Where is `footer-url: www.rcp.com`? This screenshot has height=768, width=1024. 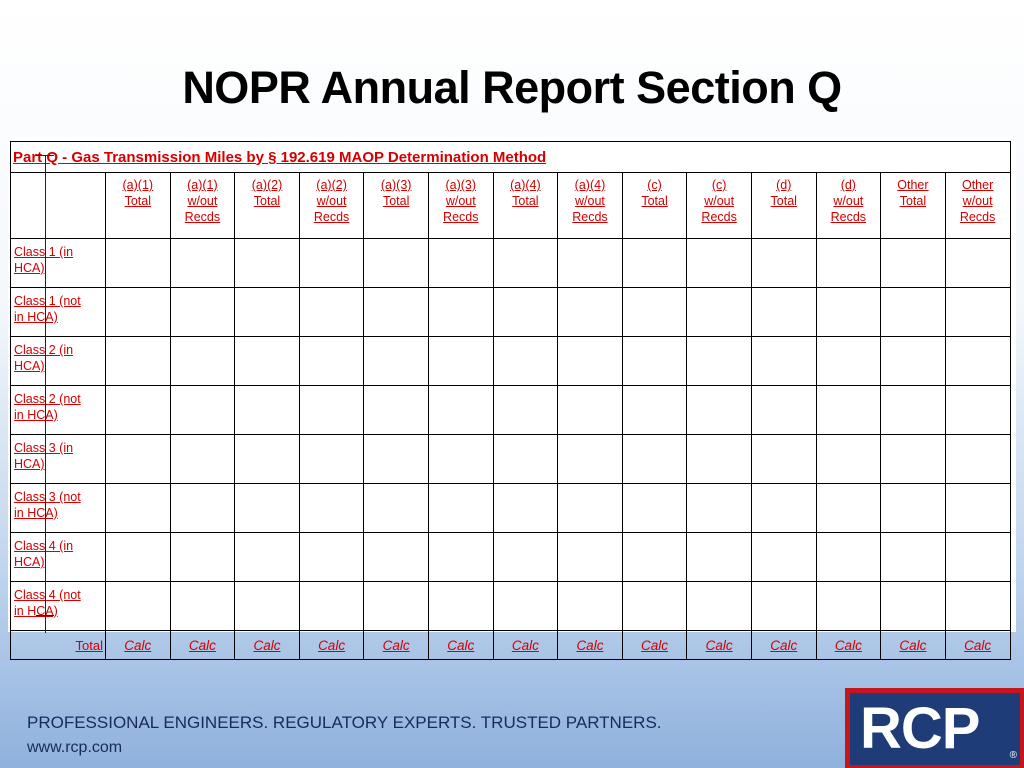 footer-url: www.rcp.com is located at coordinates (75, 747).